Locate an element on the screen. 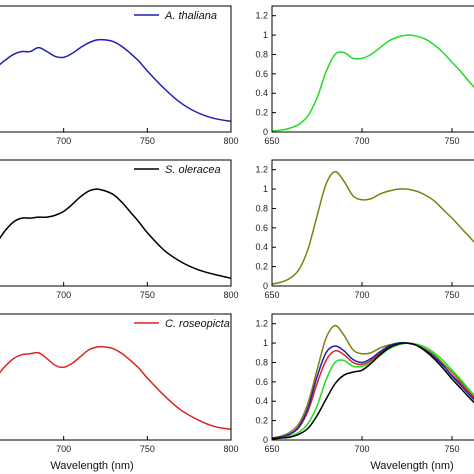 The height and width of the screenshot is (474, 474). panel-p-right-top: 650 700 750 0 0.2 0.4 0.6 0.8 1 1.2 is located at coordinates (364, 75).